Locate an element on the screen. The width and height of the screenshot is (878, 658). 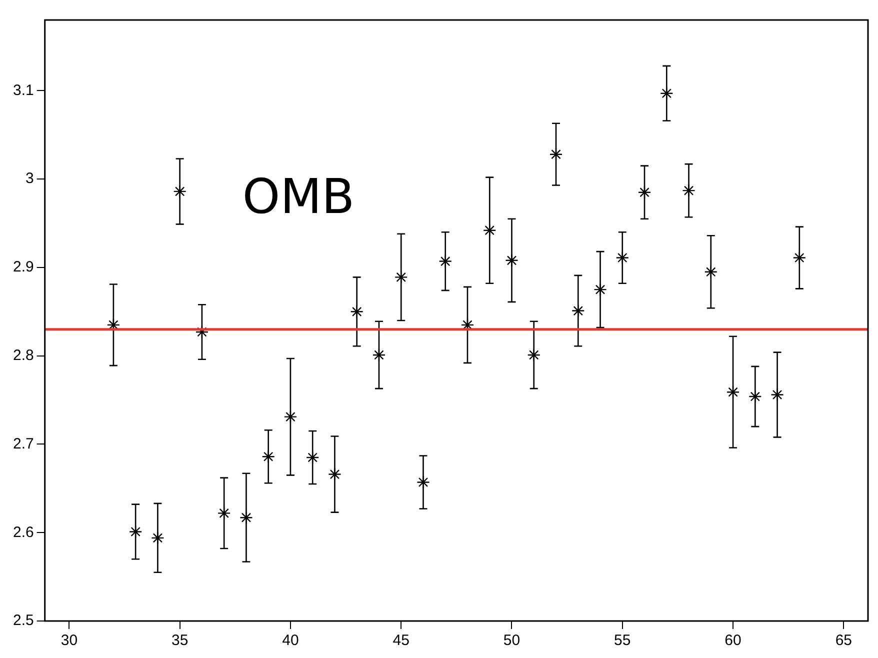
x-tick-label: 55 is located at coordinates (622, 641).